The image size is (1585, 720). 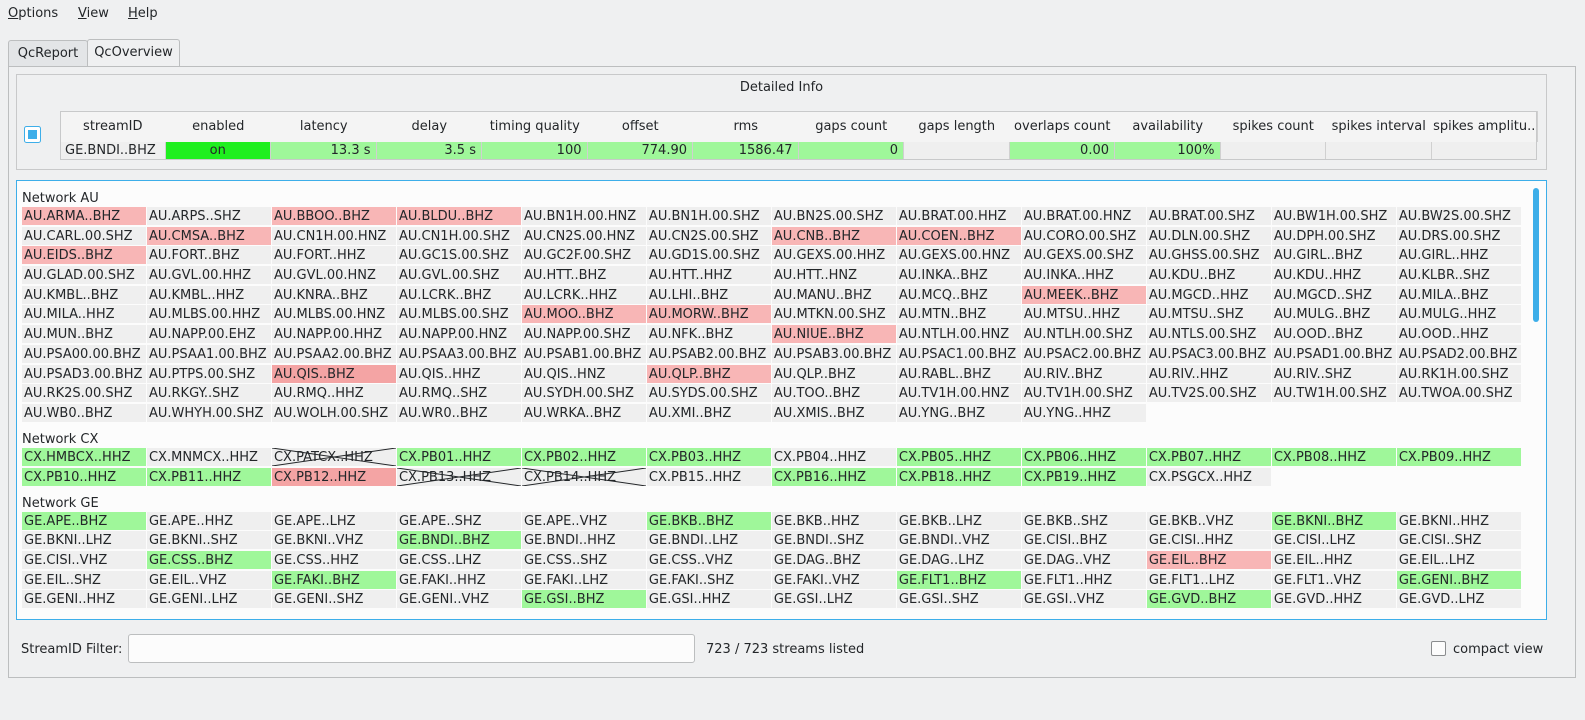 What do you see at coordinates (1083, 520) in the screenshot?
I see `stream-cell: GE.BKB..SHZ` at bounding box center [1083, 520].